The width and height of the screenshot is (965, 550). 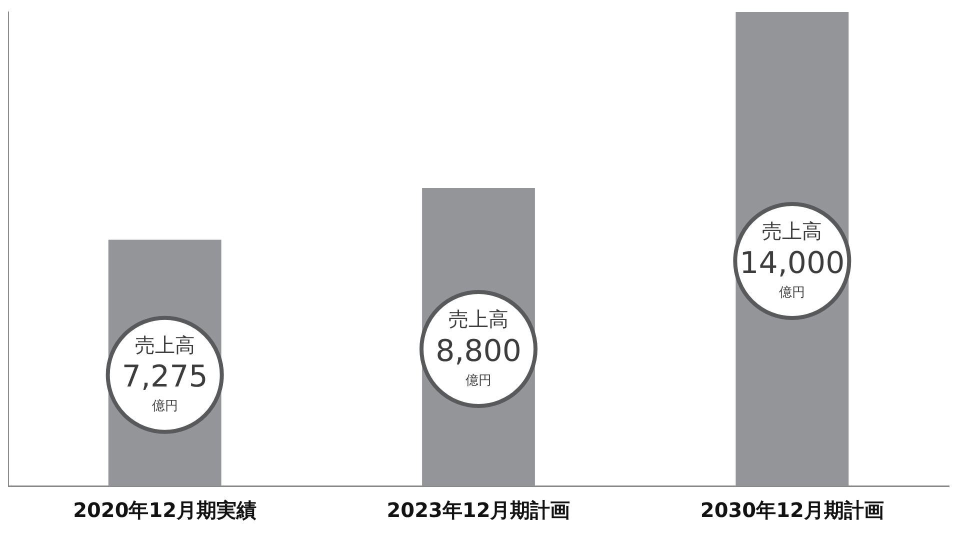 What do you see at coordinates (165, 510) in the screenshot?
I see `x-tick-label: 2020年12月期実績` at bounding box center [165, 510].